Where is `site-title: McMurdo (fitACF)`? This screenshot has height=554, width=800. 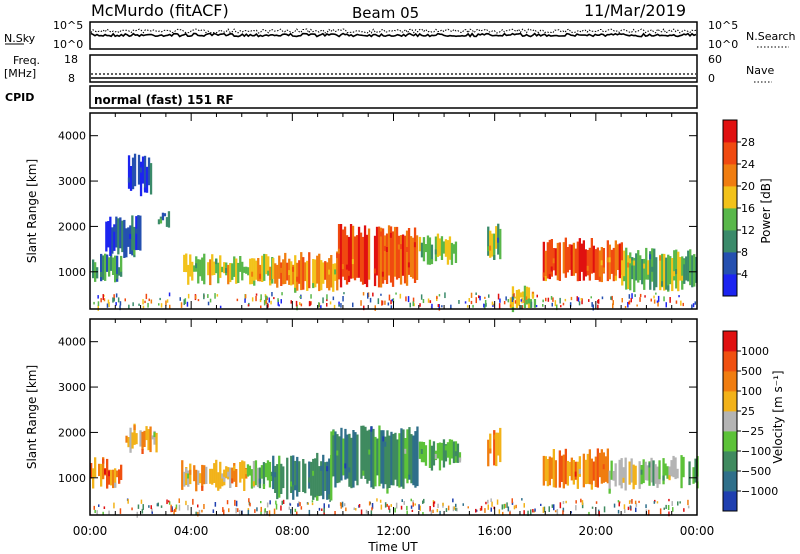
site-title: McMurdo (fitACF) is located at coordinates (160, 10).